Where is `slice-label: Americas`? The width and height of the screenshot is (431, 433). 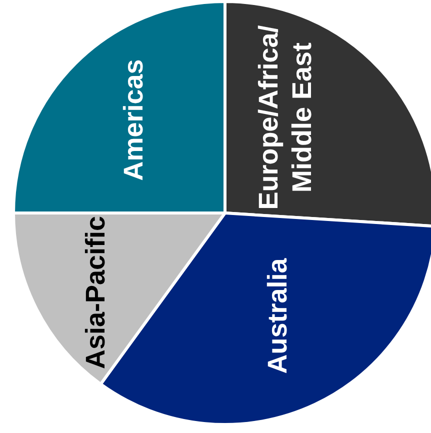 slice-label: Americas is located at coordinates (133, 120).